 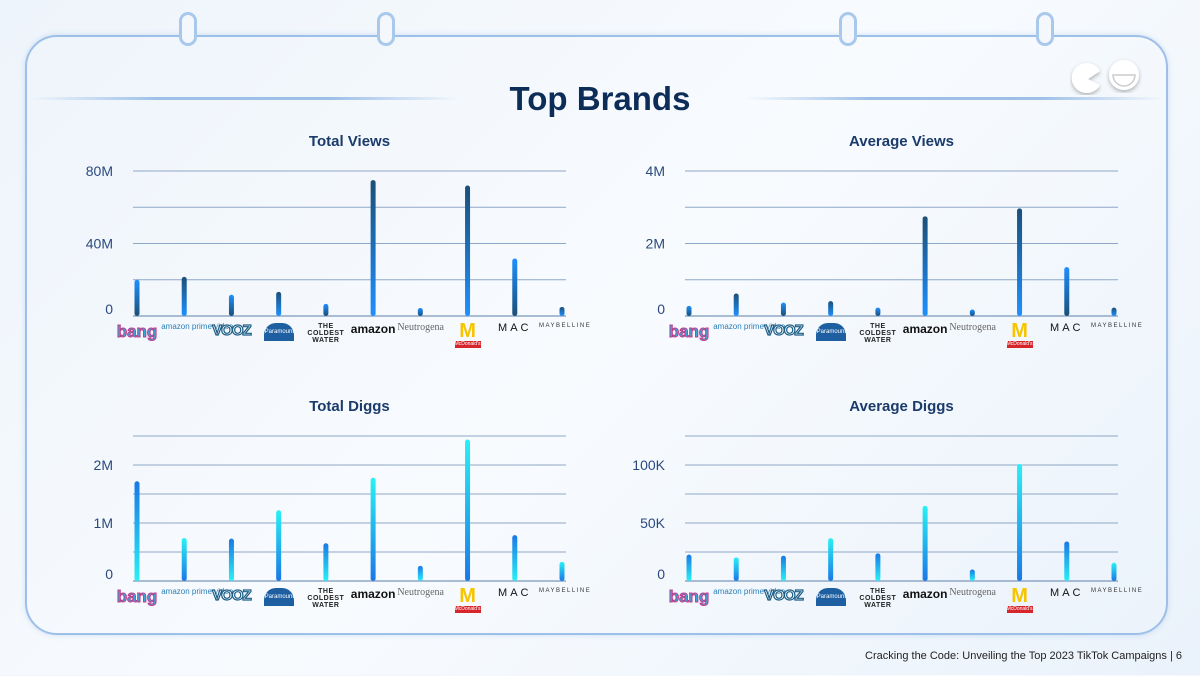 I want to click on chart-svg: 0 40M 80M, so click(x=326, y=240).